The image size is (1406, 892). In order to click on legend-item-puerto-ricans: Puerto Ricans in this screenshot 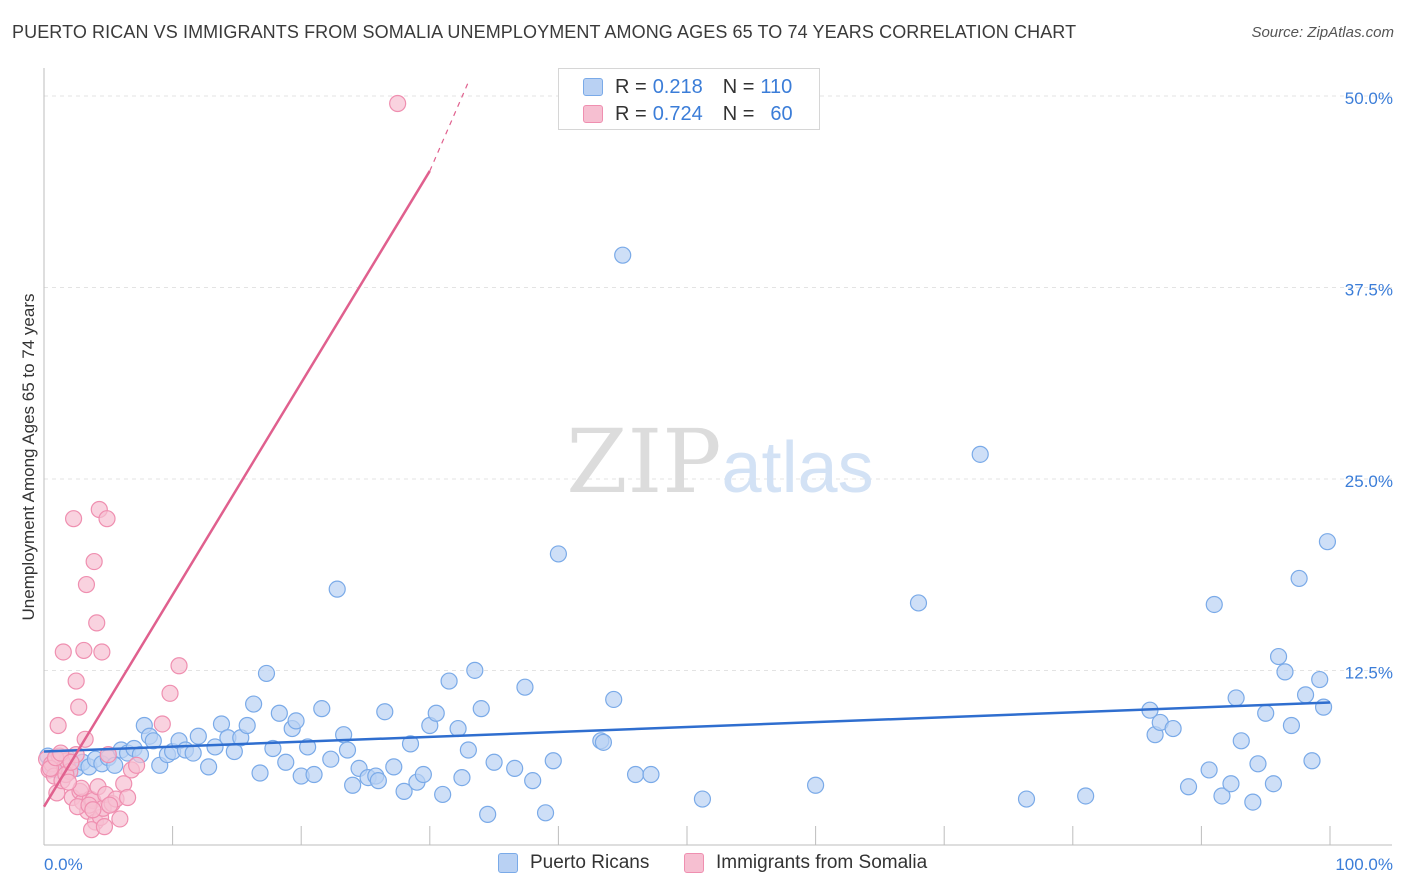, I will do `click(573, 863)`.